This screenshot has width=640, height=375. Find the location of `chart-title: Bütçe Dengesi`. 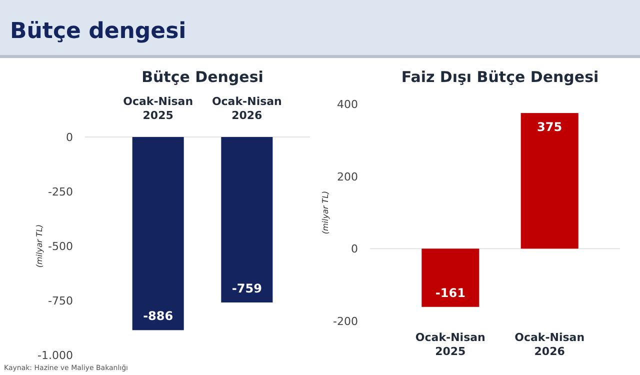

chart-title: Bütçe Dengesi is located at coordinates (203, 77).